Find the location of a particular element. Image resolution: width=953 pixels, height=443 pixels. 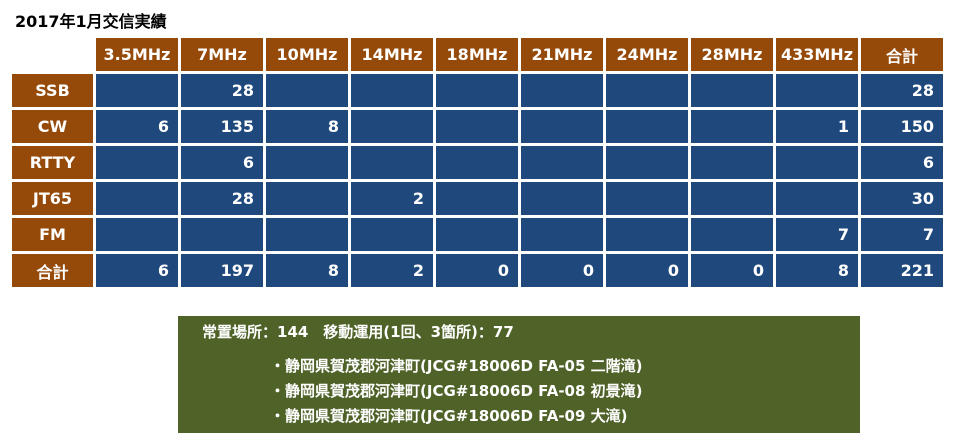

row-label: FM is located at coordinates (52, 234).